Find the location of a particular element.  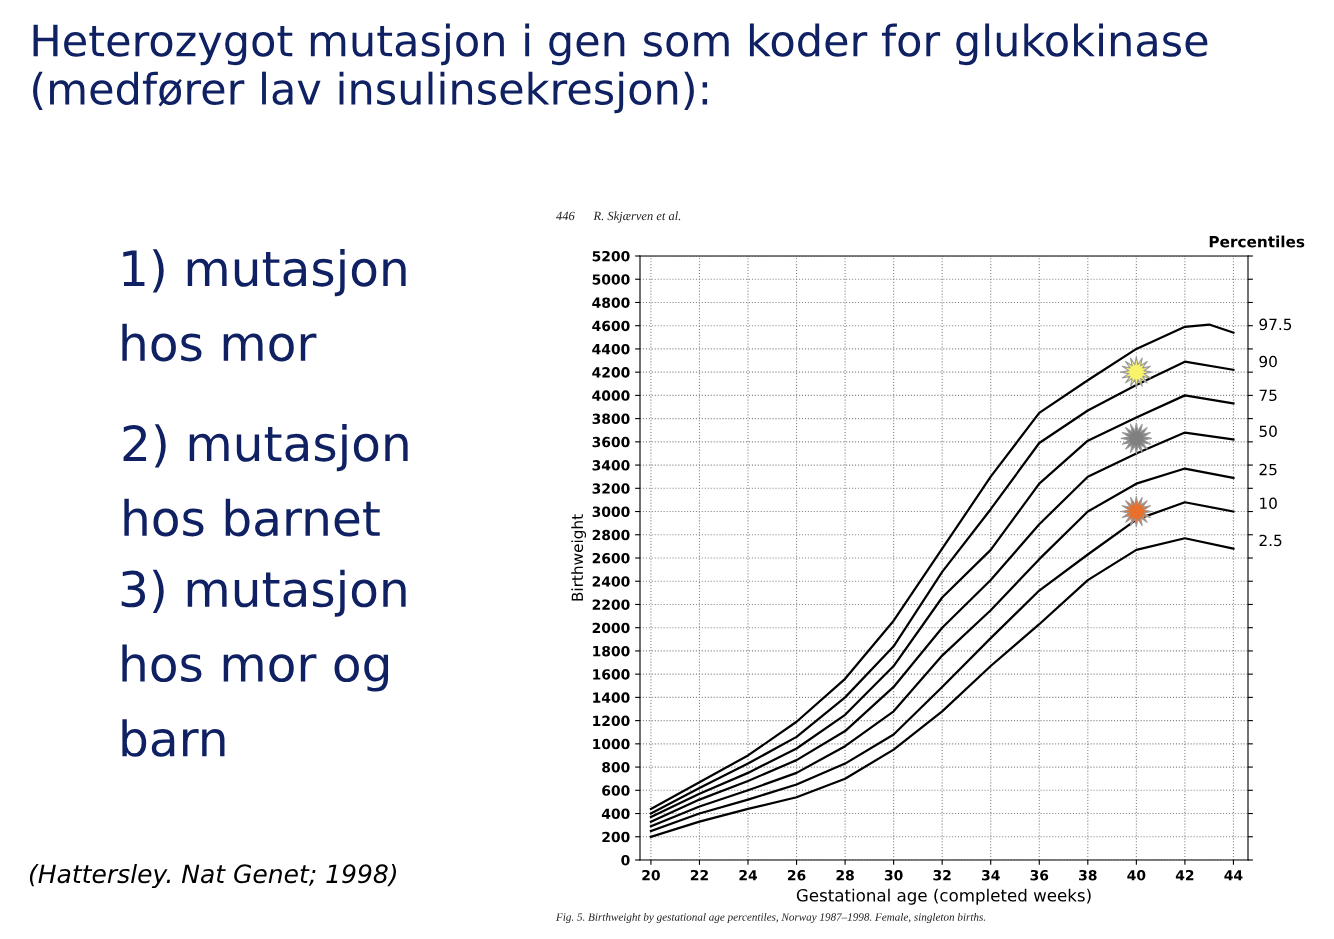

x-tick-label: 34 is located at coordinates (990, 875).